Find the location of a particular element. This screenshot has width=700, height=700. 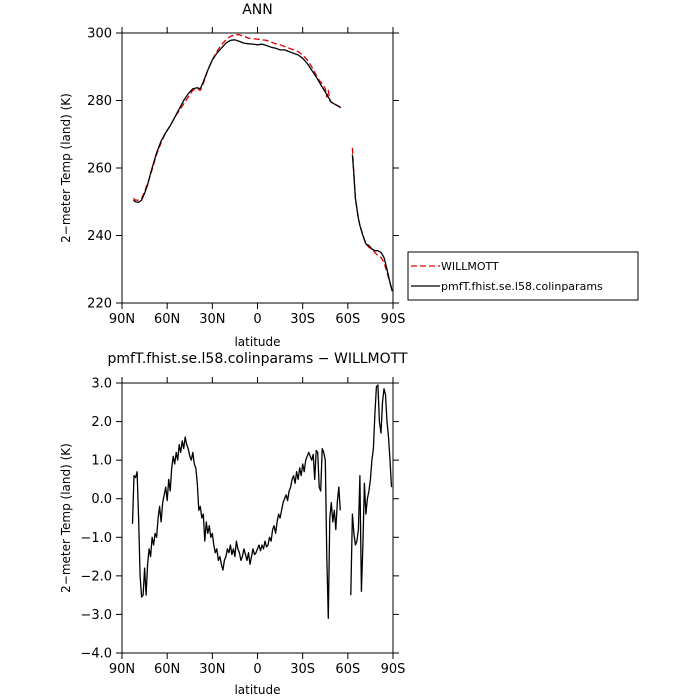

legend: WILLMOTT pmfT.fhist.se.l58.colinparams is located at coordinates (523, 276).